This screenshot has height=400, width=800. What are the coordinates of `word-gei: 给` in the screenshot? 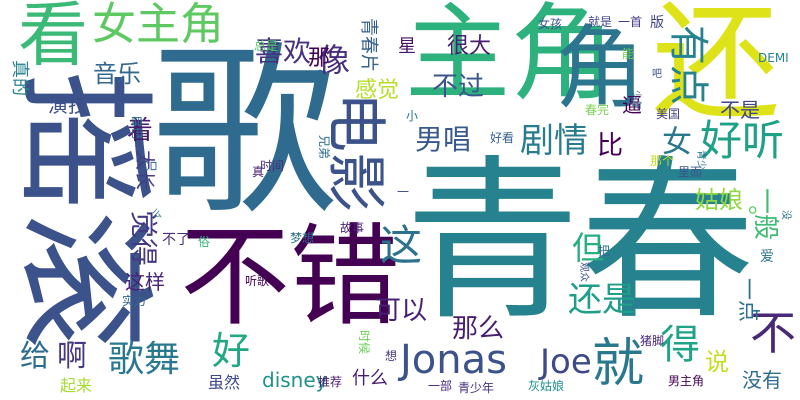 It's located at (35, 356).